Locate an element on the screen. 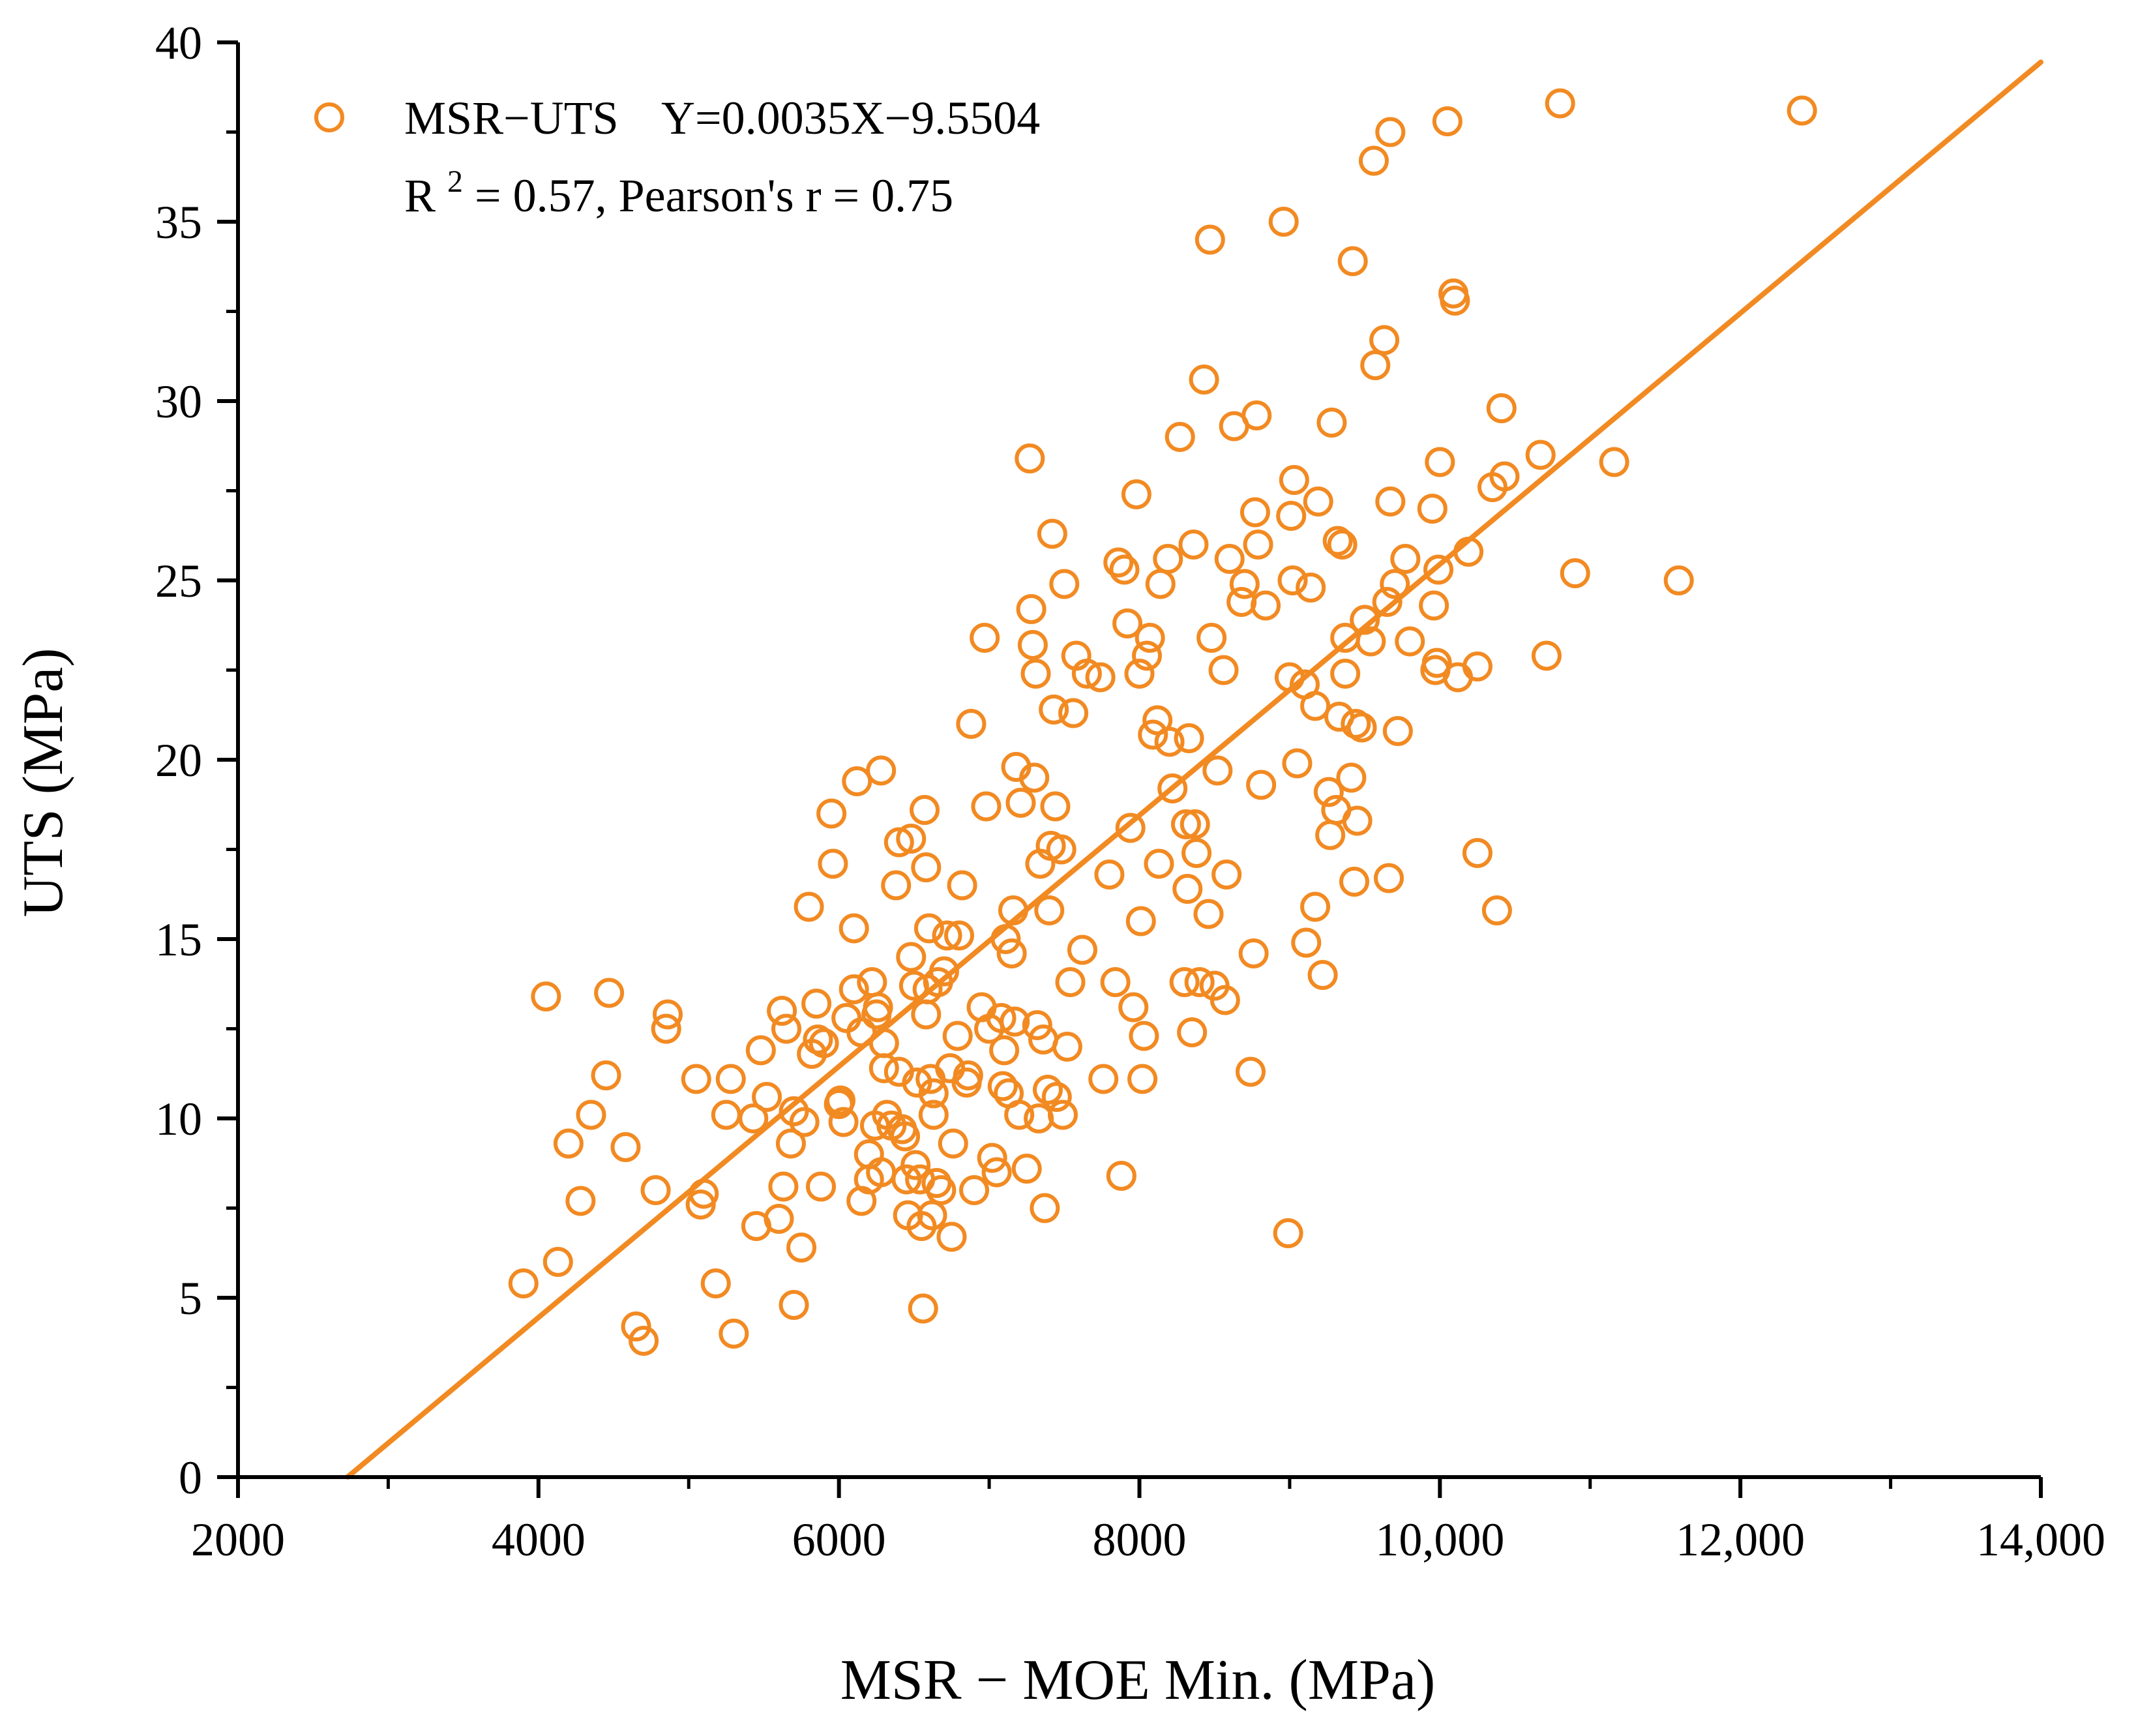  y-tick-label: 40 is located at coordinates (179, 43).